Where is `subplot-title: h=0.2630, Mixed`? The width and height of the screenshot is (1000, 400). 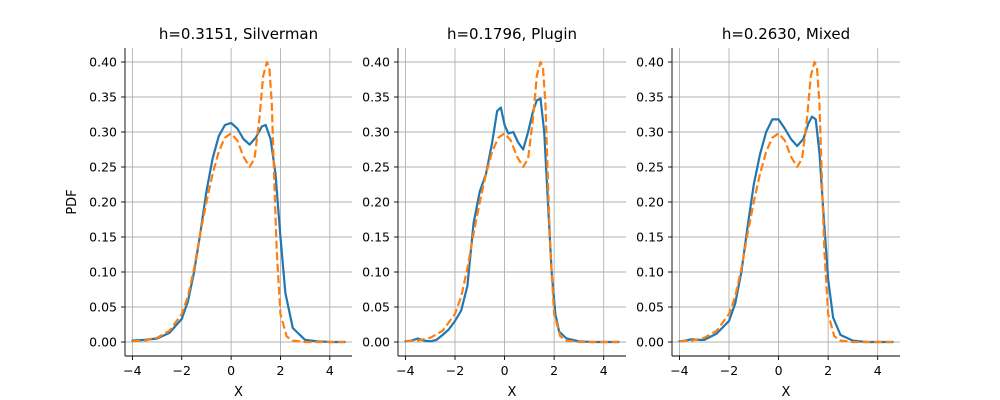
subplot-title: h=0.2630, Mixed is located at coordinates (786, 34).